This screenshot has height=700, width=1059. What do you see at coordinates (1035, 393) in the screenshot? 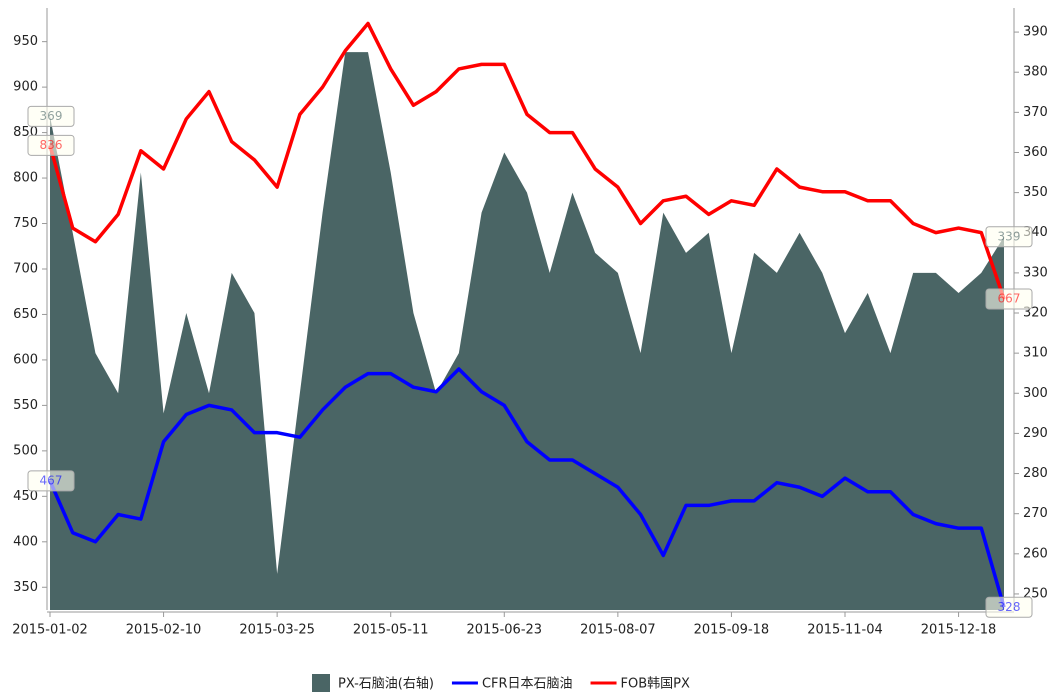
I see `y2-tick-label: 300` at bounding box center [1035, 393].